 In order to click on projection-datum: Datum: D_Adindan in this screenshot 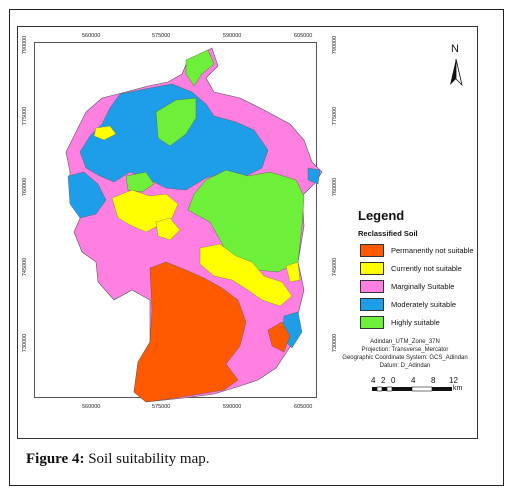, I will do `click(405, 366)`.